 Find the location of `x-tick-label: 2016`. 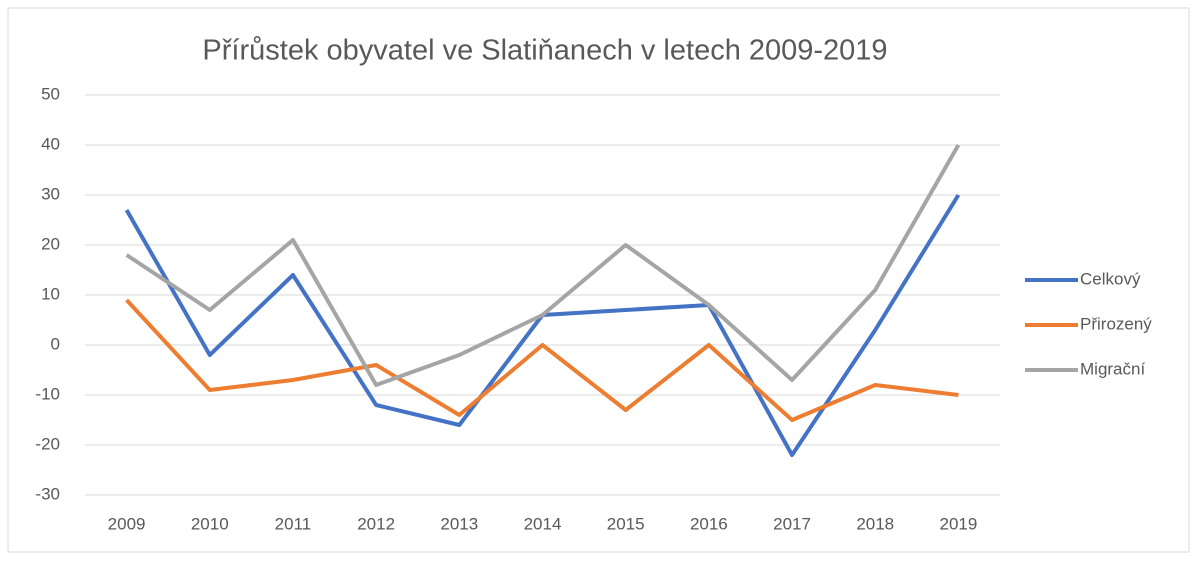

x-tick-label: 2016 is located at coordinates (709, 523).